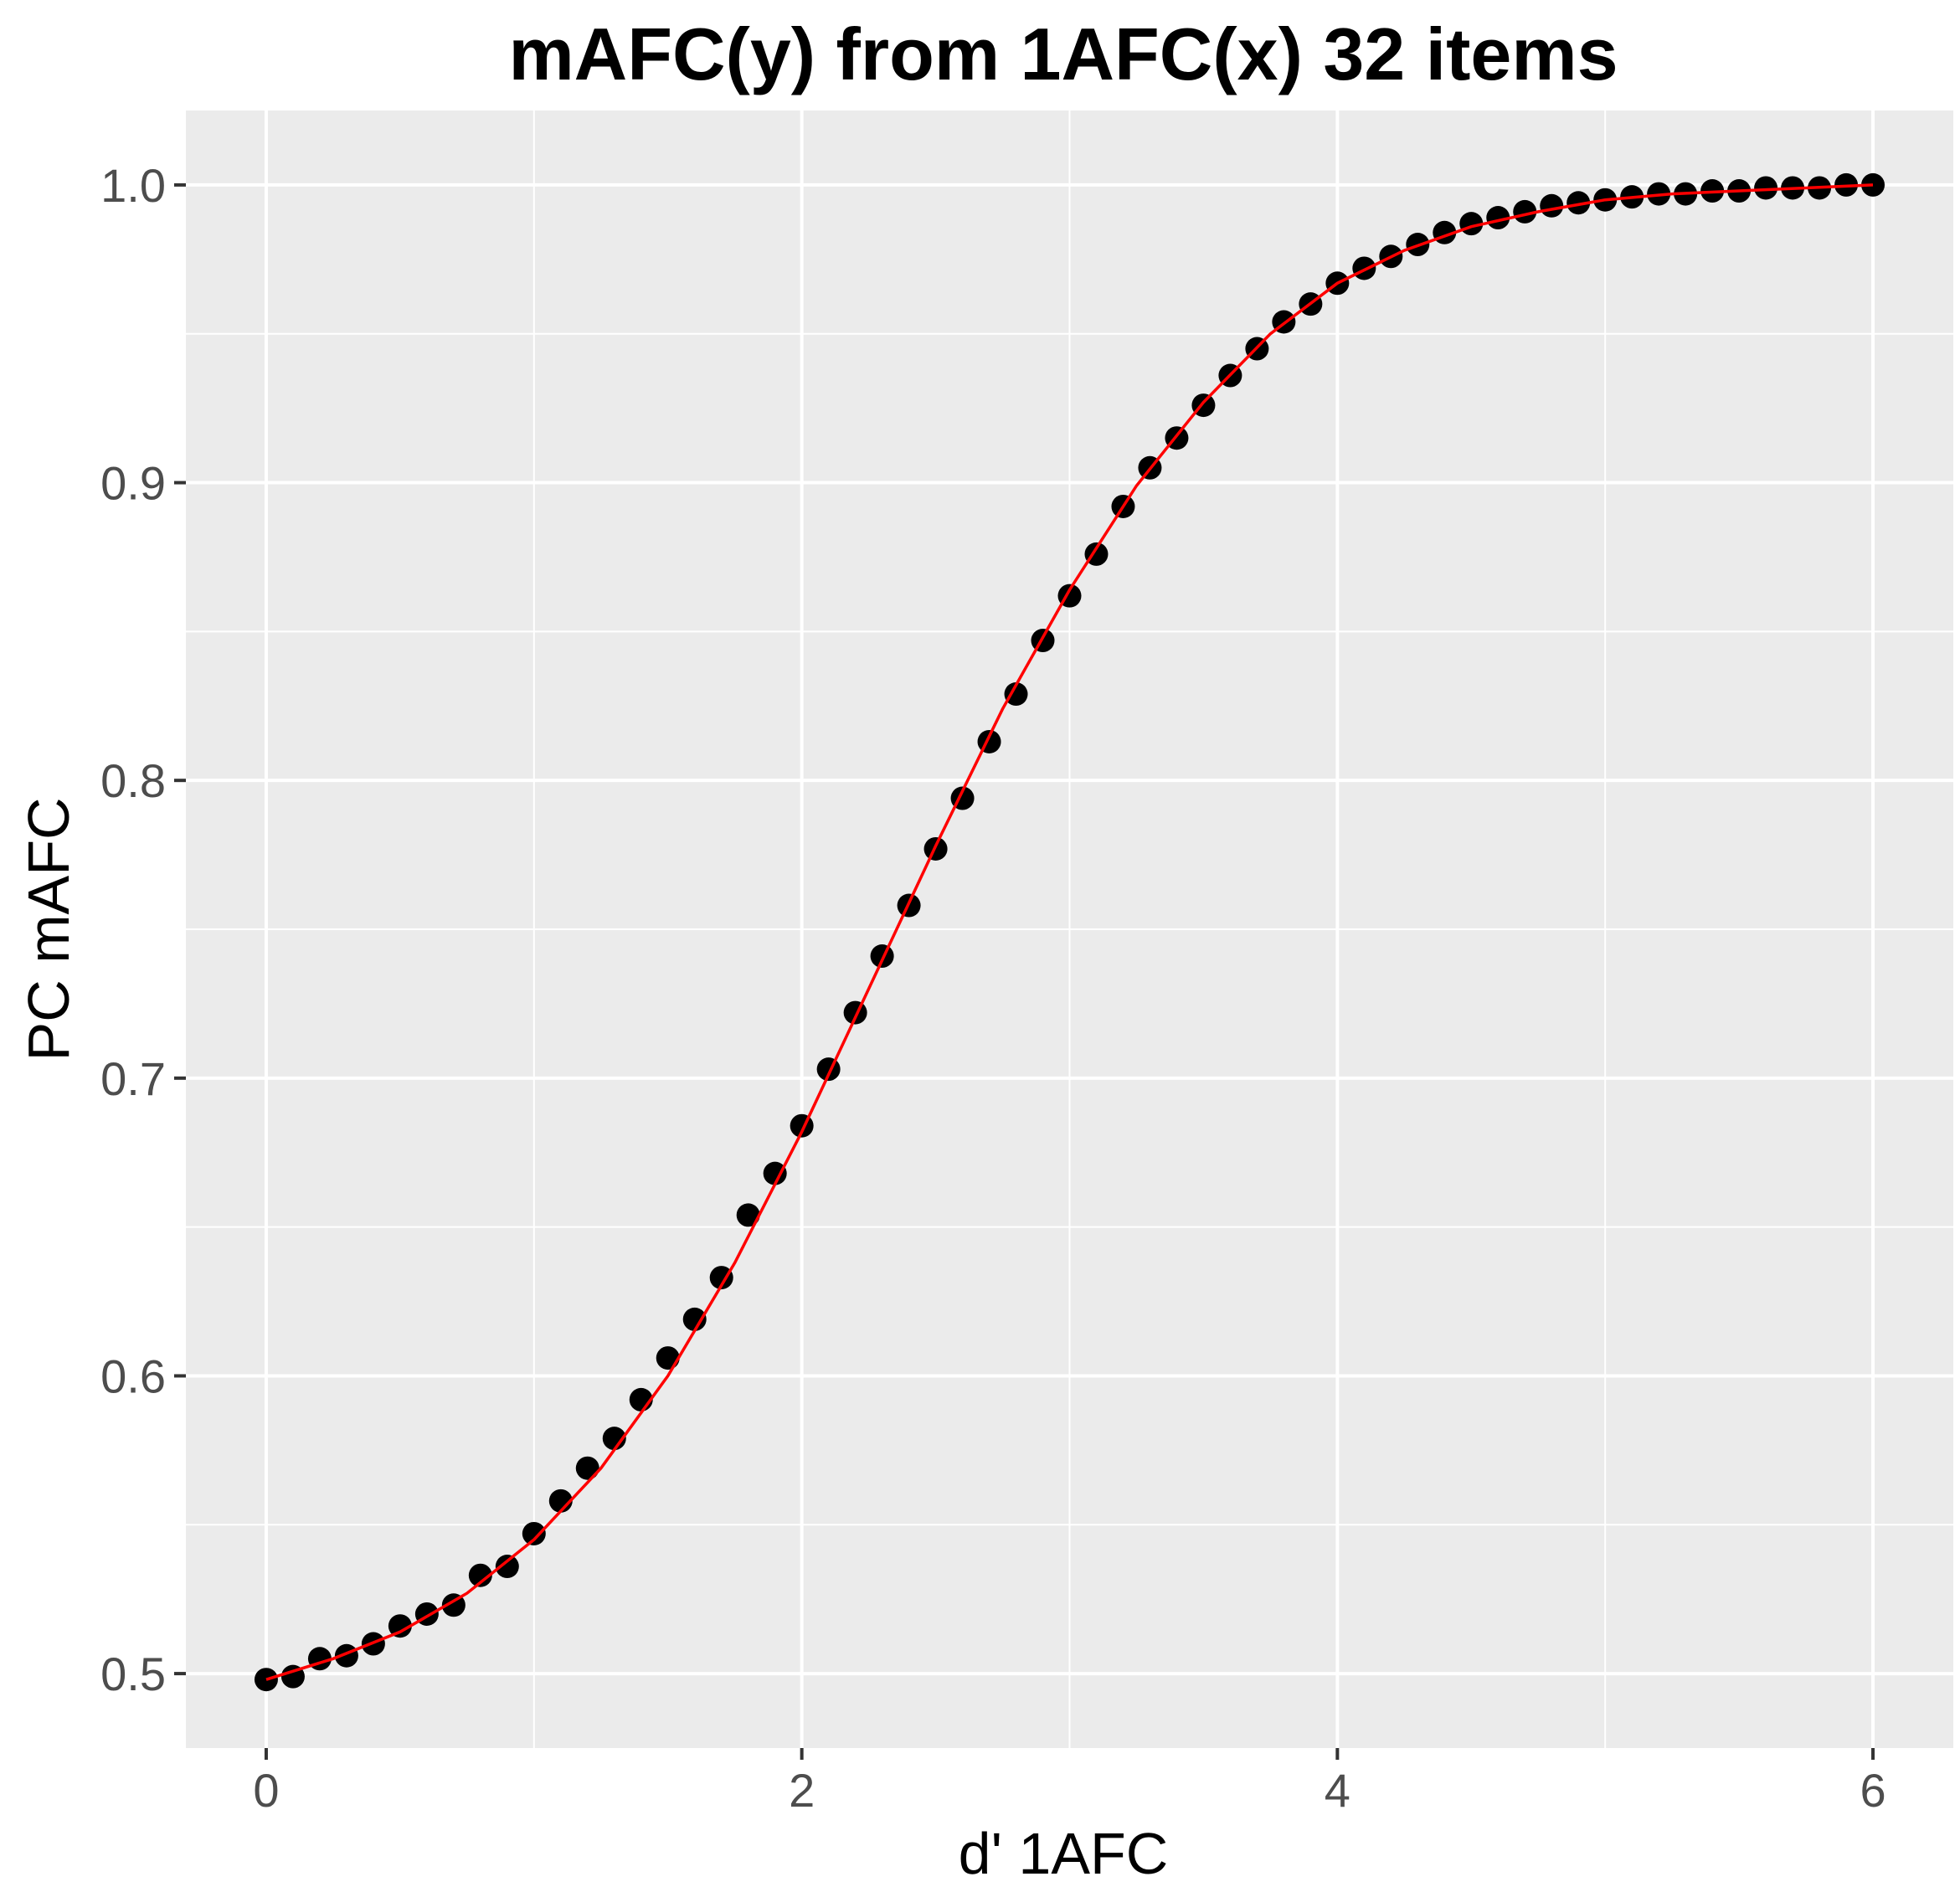 The width and height of the screenshot is (1960, 1887). I want to click on y-axis-title: PC mAFC, so click(48, 930).